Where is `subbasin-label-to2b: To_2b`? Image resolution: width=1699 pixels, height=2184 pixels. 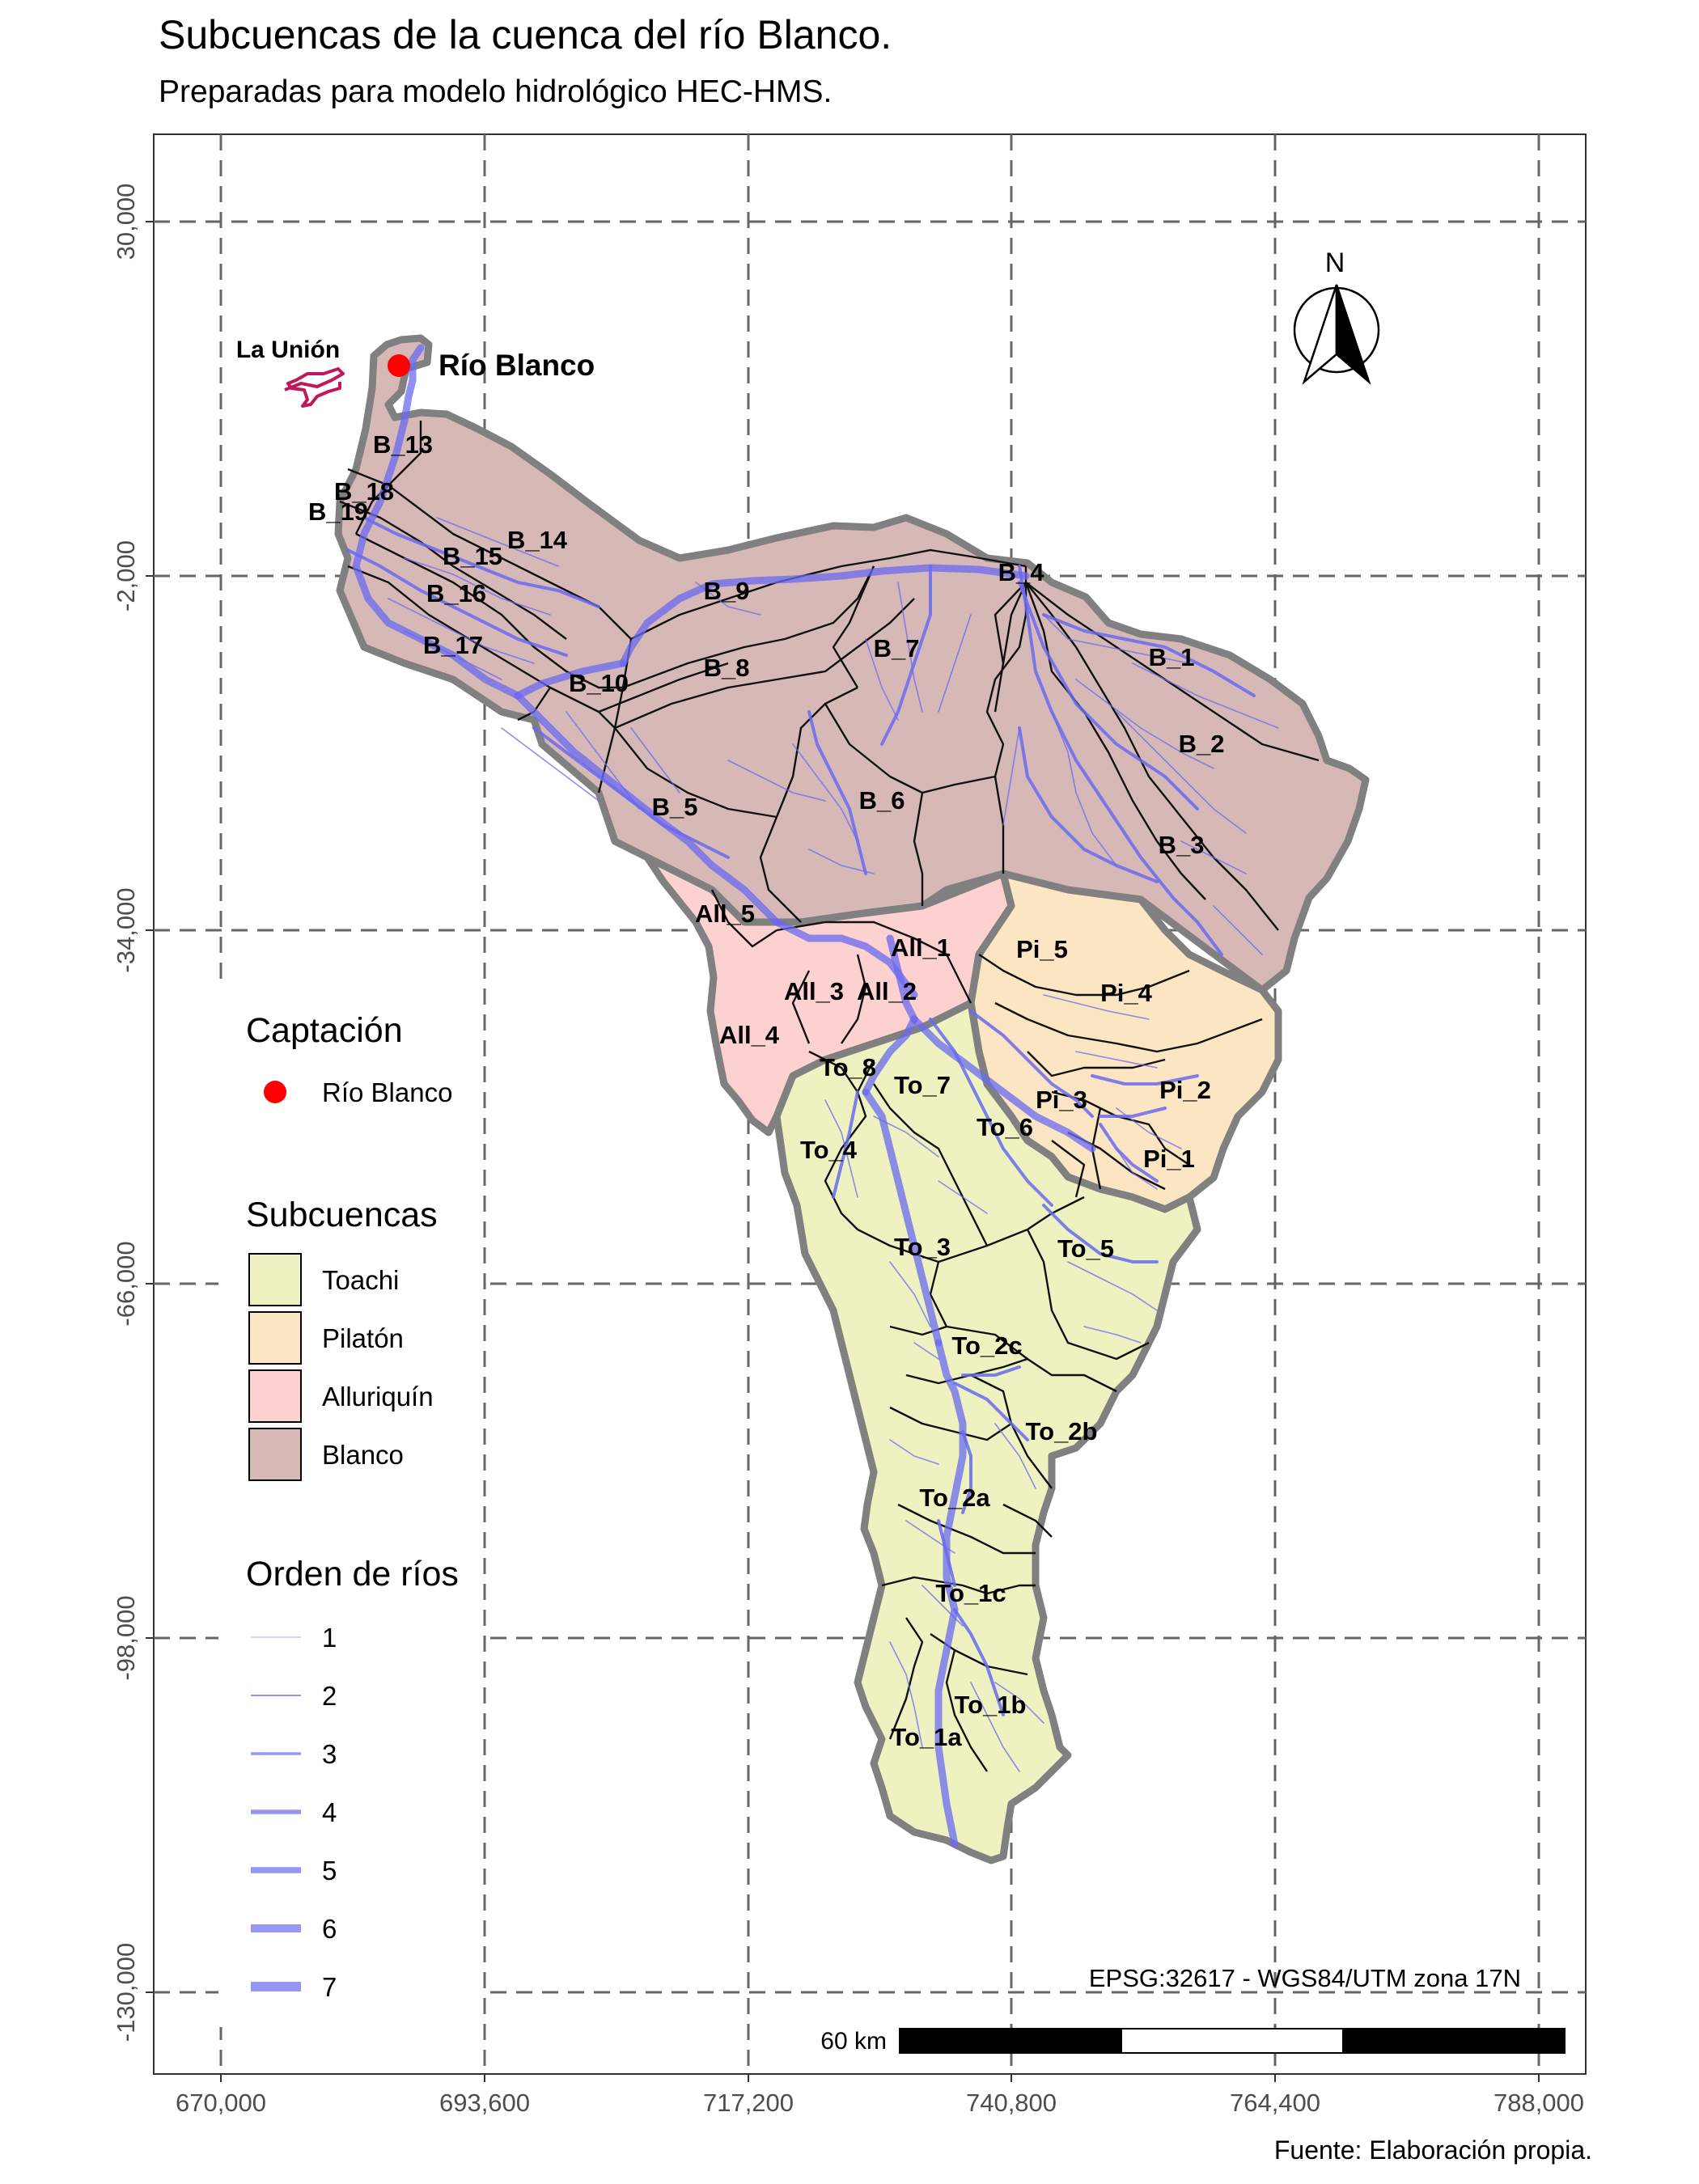
subbasin-label-to2b: To_2b is located at coordinates (1062, 1431).